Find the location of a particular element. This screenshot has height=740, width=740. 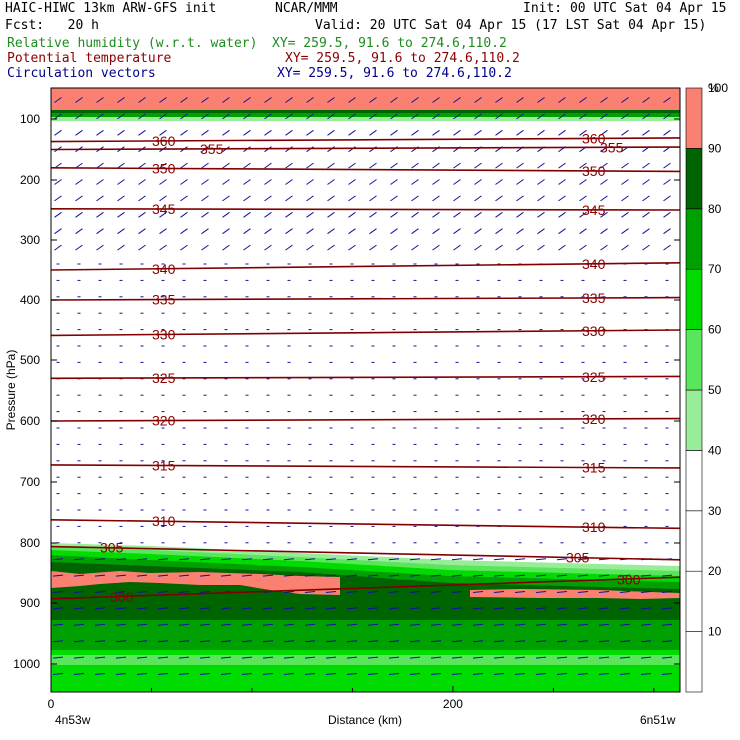

rh-top-band is located at coordinates (365, 111).